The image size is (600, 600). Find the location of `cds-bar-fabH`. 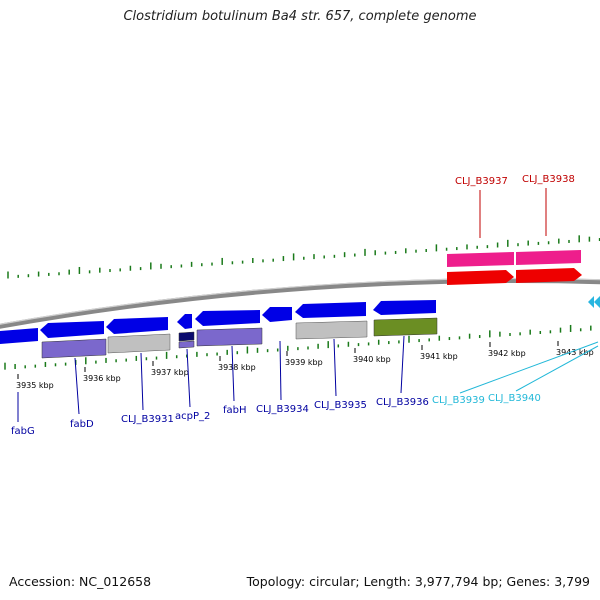

cds-bar-fabH is located at coordinates (229, 337).